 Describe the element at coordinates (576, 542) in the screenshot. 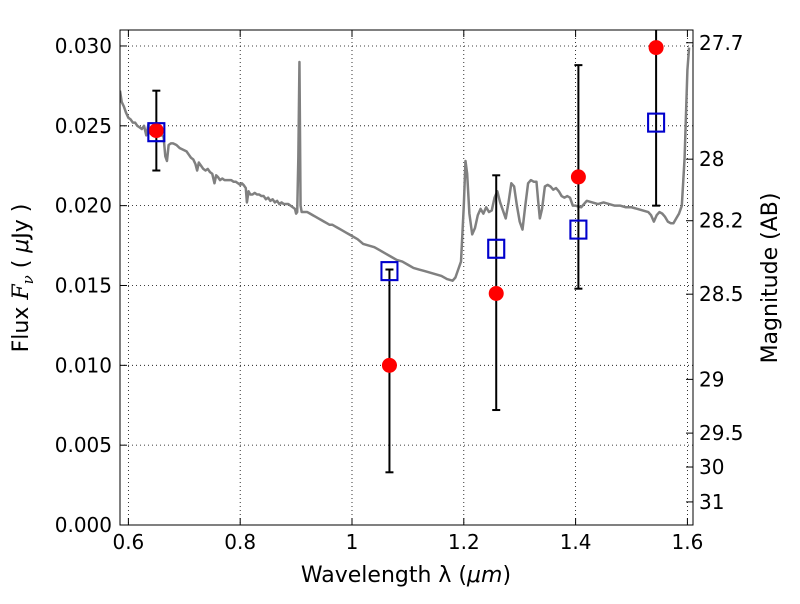

I see `x-tick-label: 1.4` at that location.